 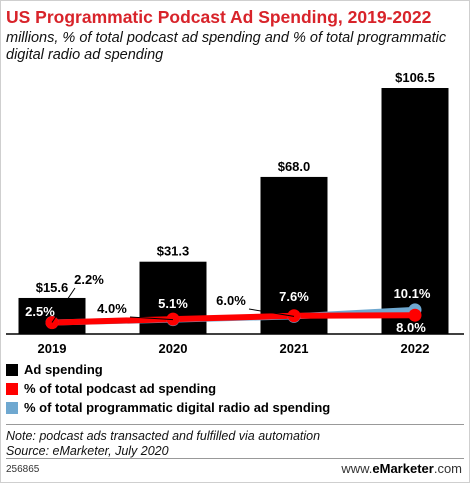 What do you see at coordinates (173, 348) in the screenshot?
I see `x-tick-label: 2020` at bounding box center [173, 348].